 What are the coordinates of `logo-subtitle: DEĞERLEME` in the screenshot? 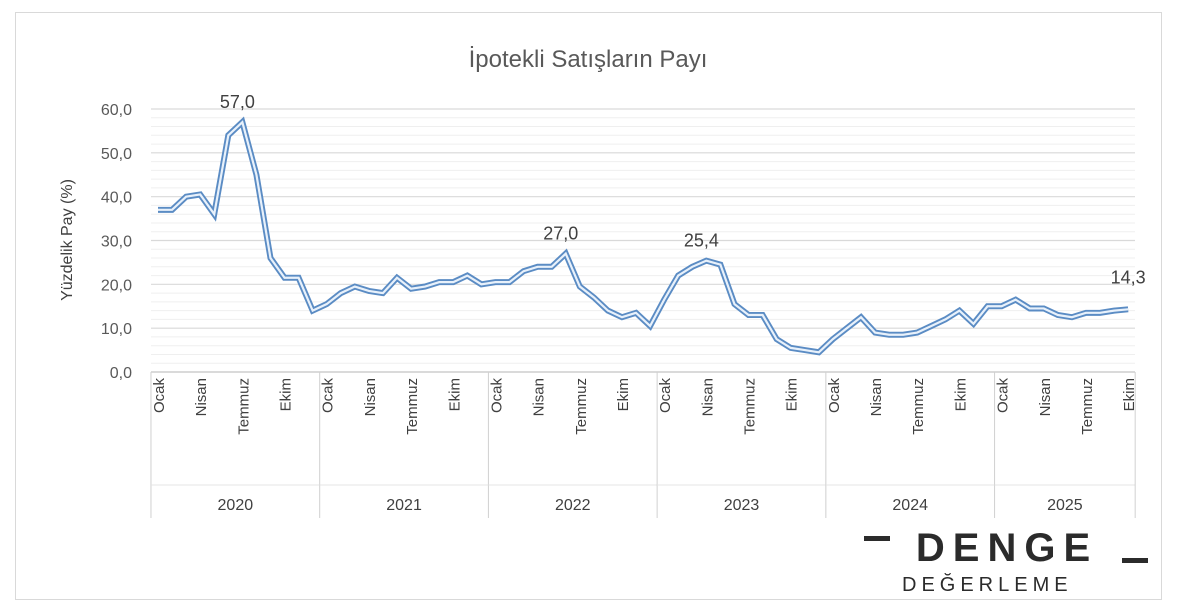 It's located at (987, 585).